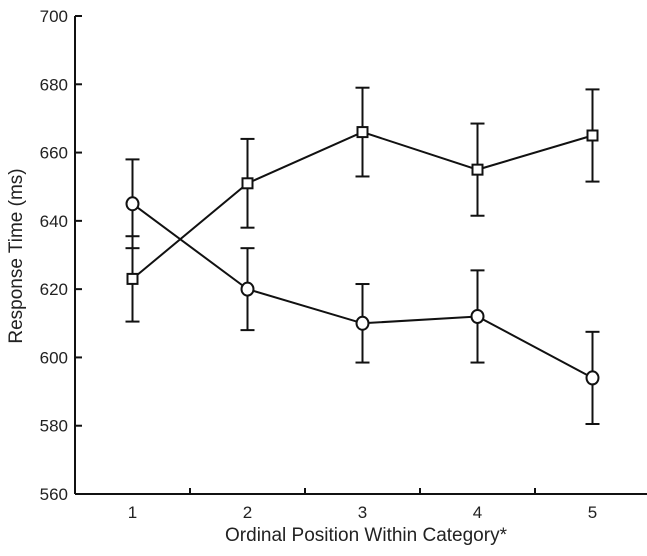  Describe the element at coordinates (54, 16) in the screenshot. I see `y-tick-label: 700` at that location.